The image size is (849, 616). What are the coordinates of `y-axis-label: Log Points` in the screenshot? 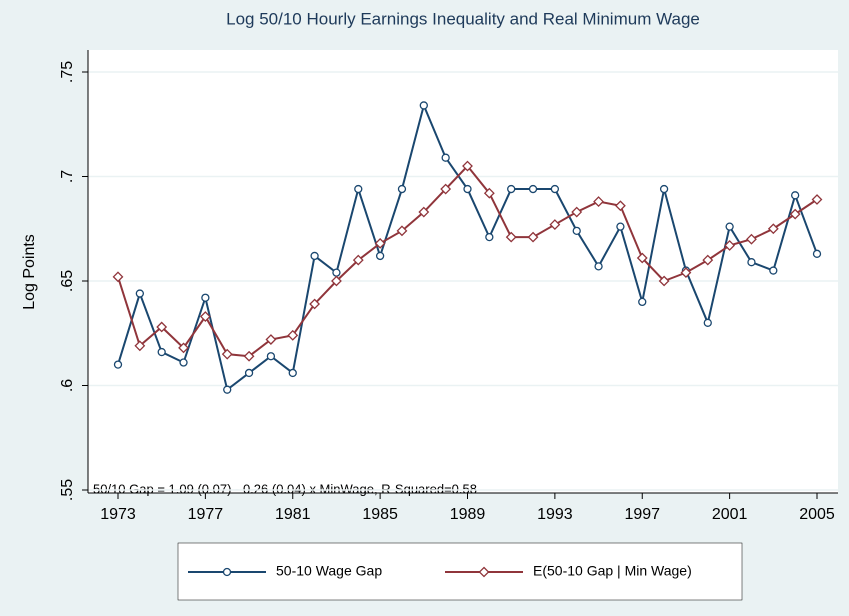 It's located at (29, 272).